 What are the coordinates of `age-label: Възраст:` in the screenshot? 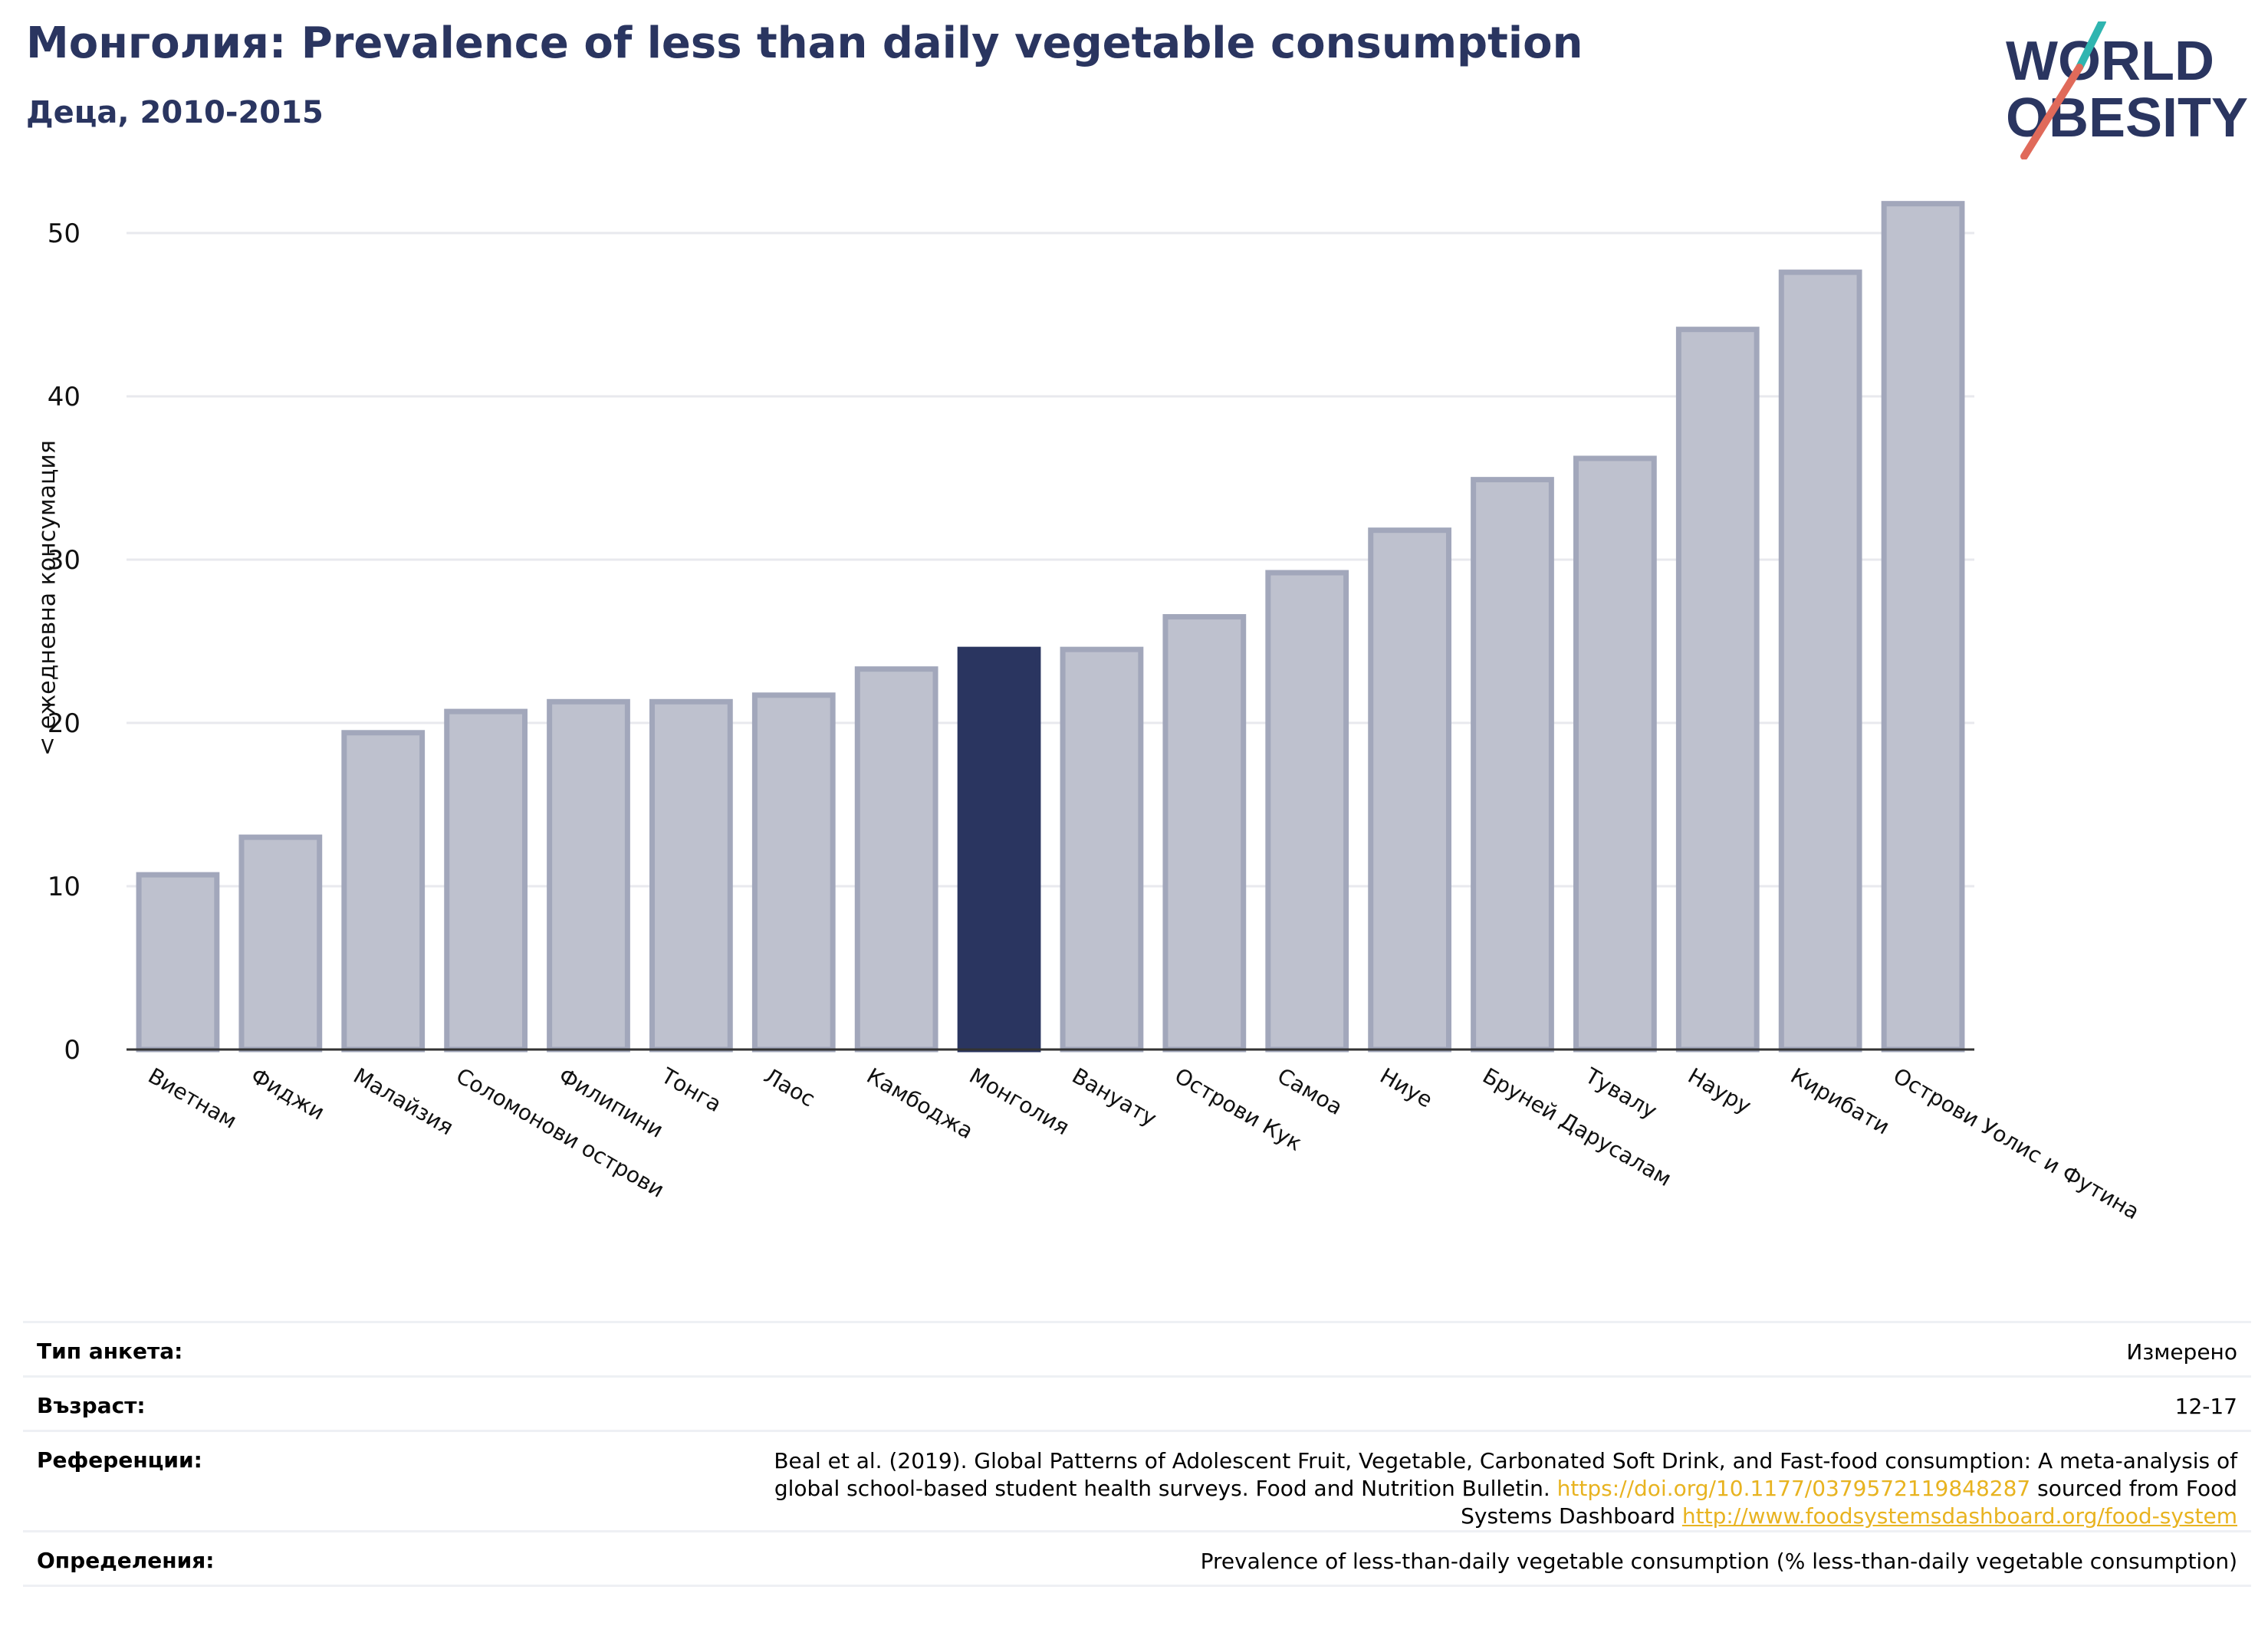 It's located at (91, 1406).